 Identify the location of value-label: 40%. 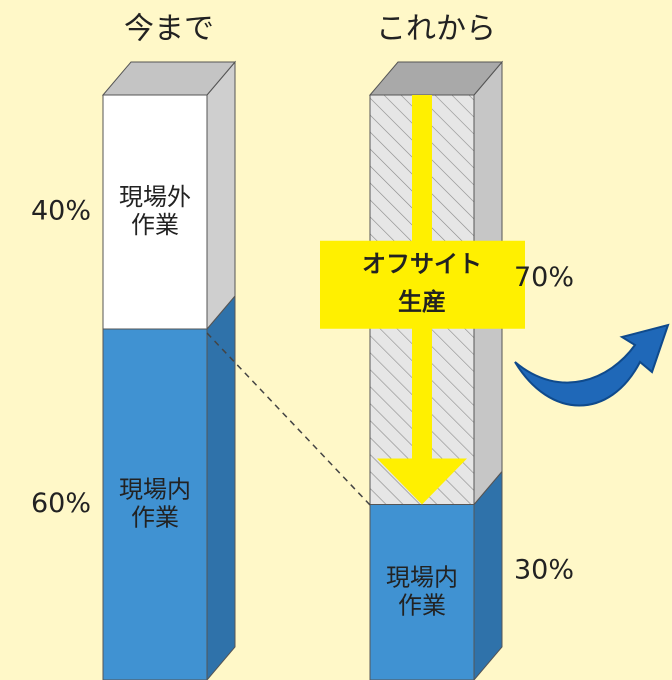
(61, 211).